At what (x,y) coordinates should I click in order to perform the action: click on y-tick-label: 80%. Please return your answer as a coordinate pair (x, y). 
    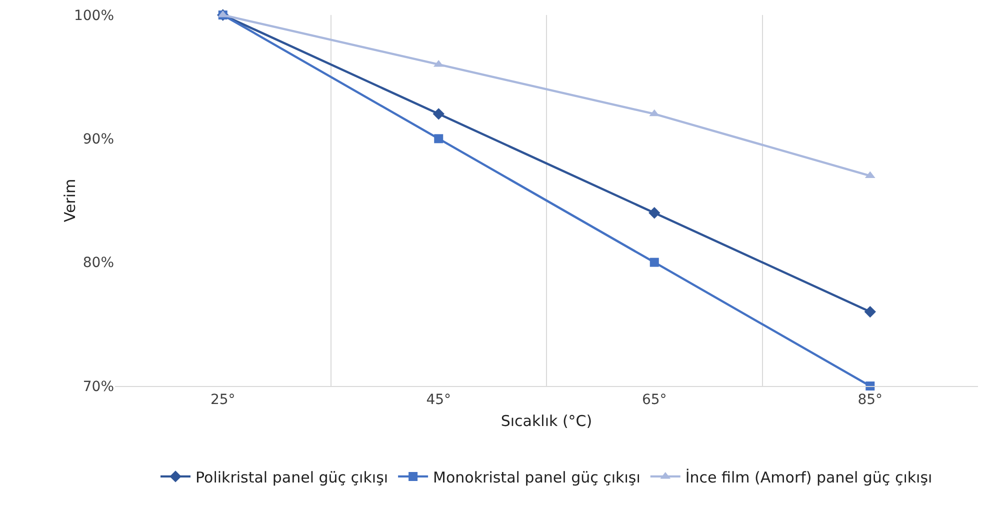
    Looking at the image, I should click on (98, 263).